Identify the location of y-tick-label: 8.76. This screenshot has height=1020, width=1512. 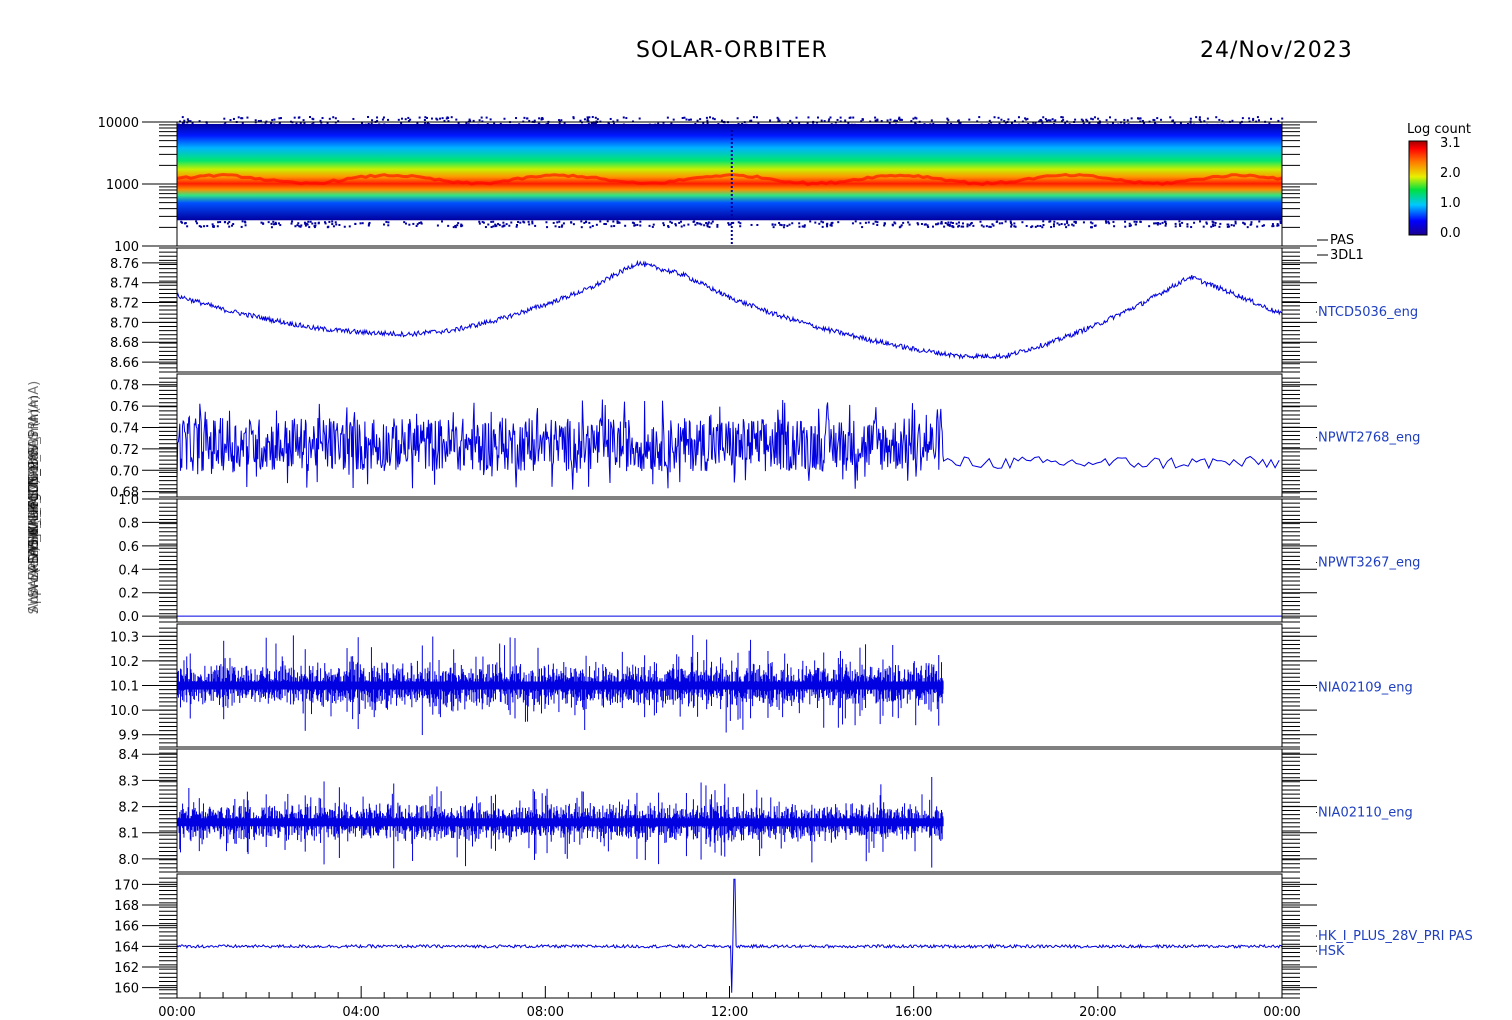
(124, 264).